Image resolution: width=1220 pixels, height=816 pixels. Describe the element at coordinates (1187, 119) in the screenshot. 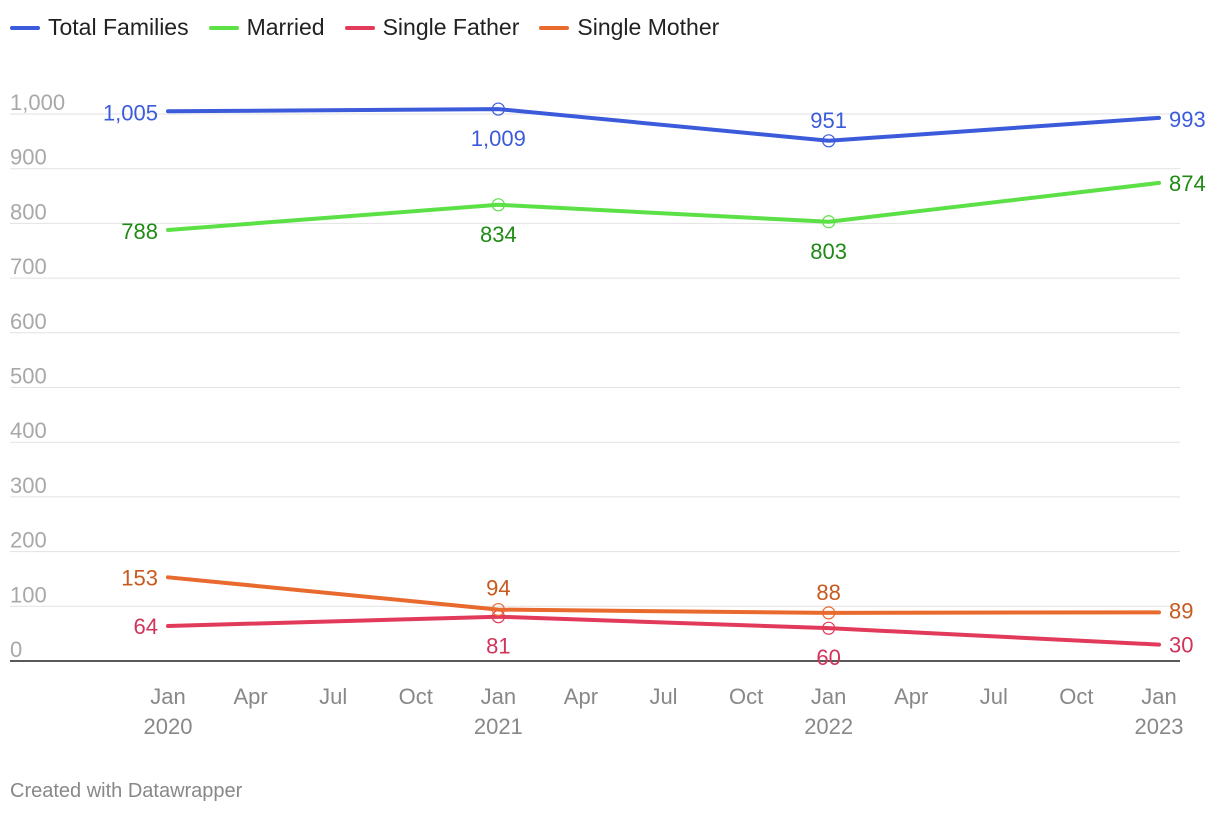

I see `data-label-total-families: 993` at that location.